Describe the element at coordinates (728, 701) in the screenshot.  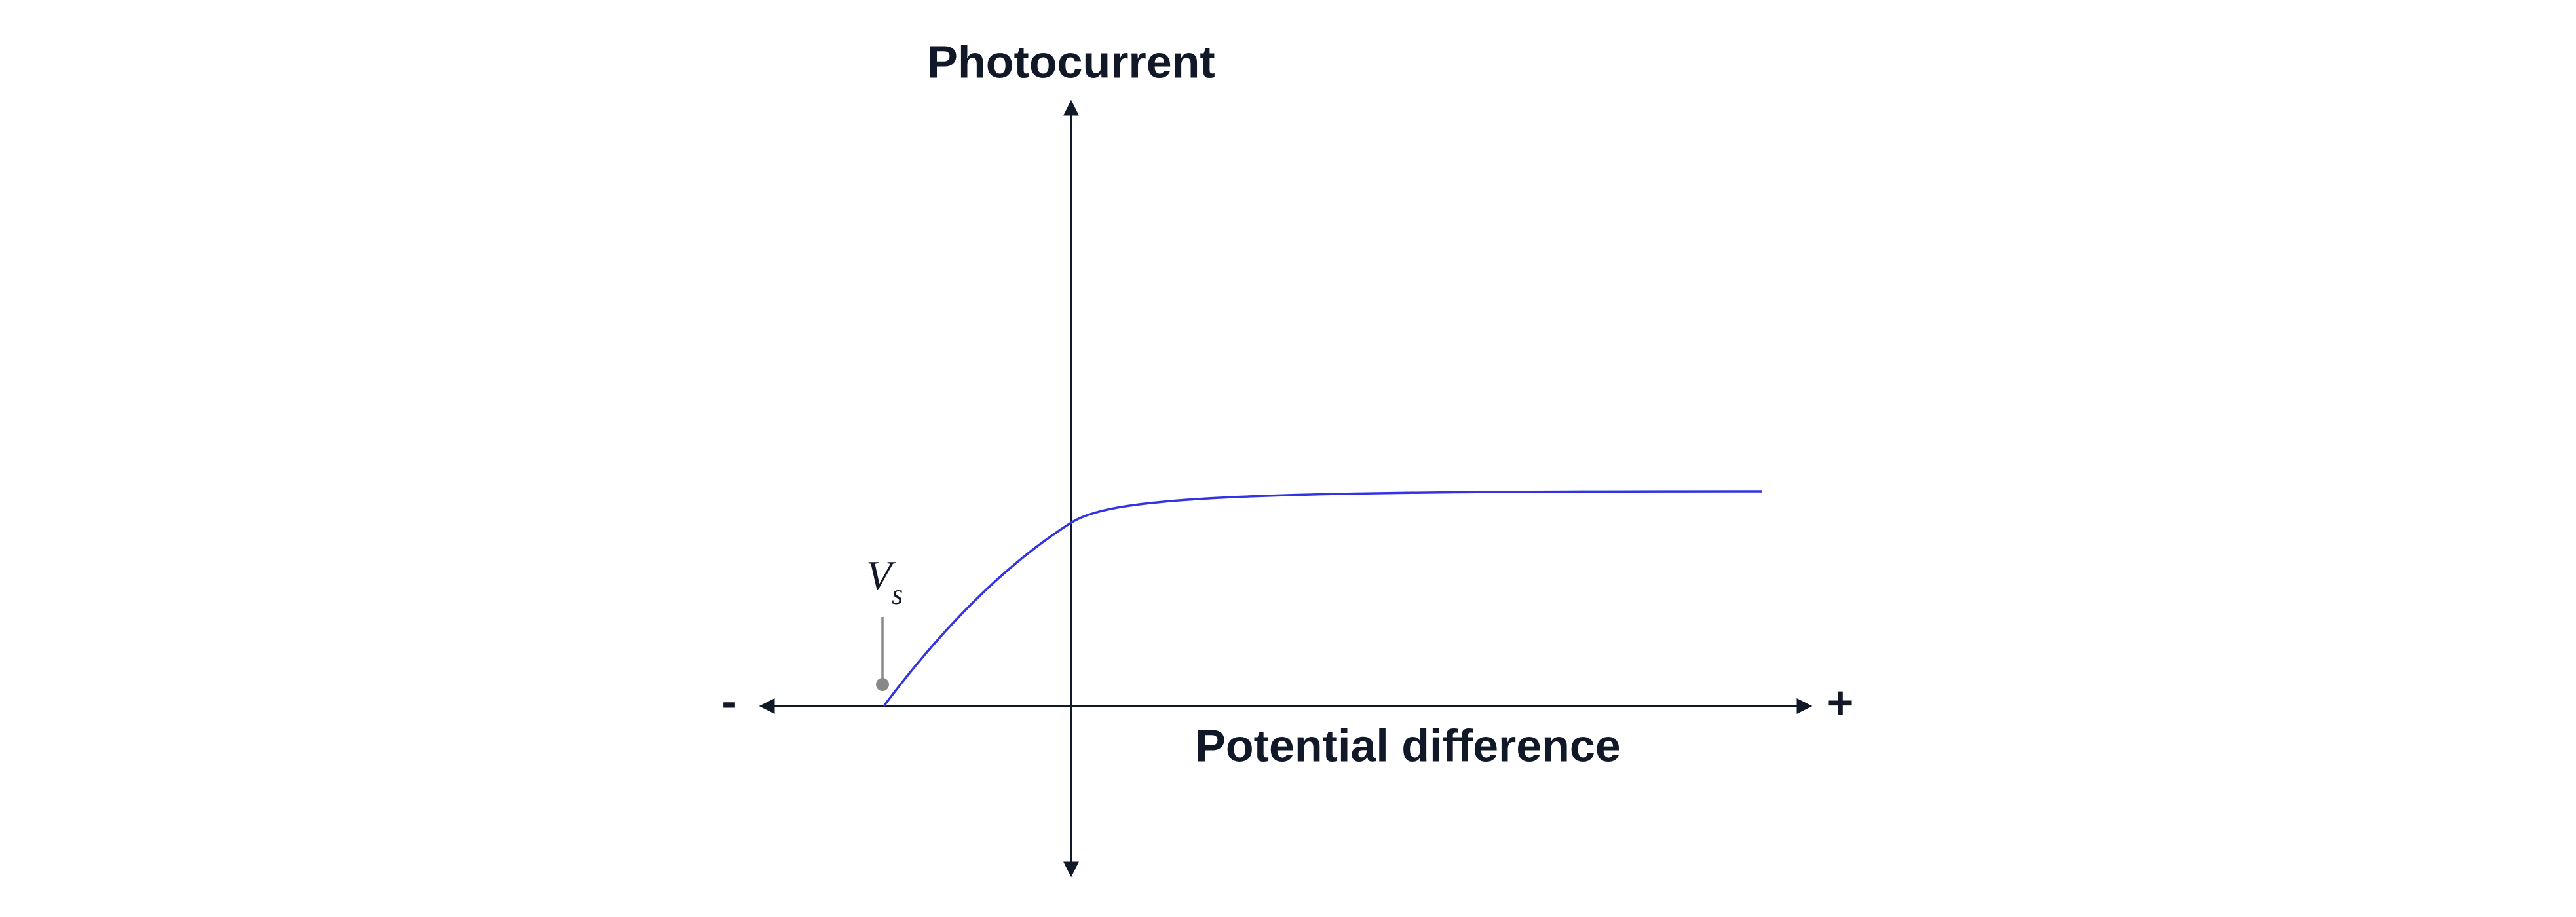
I see `negative-sign: -` at that location.